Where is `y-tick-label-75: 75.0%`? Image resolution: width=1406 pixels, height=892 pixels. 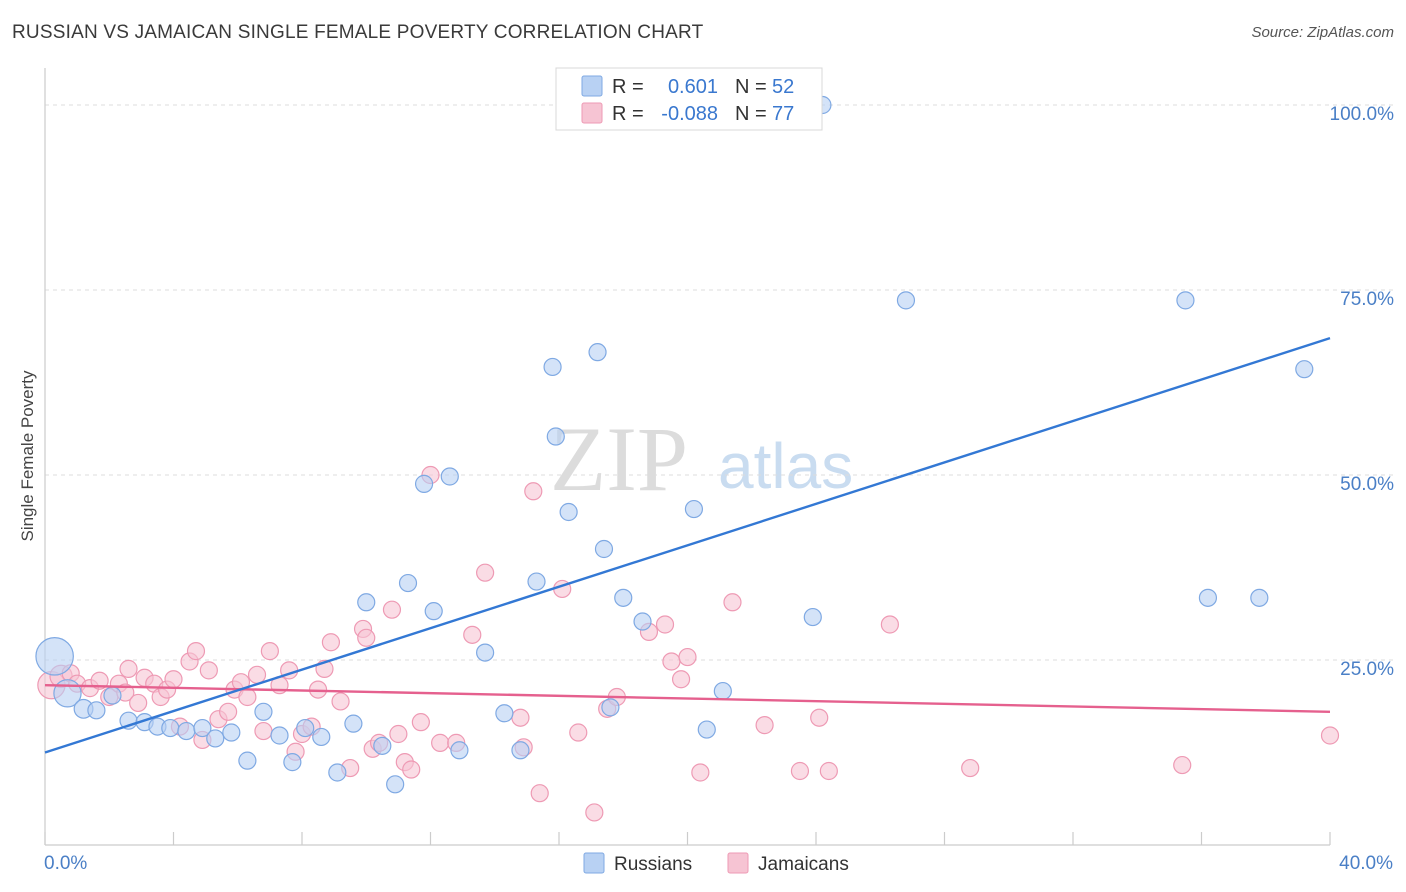 y-tick-label-75: 75.0% is located at coordinates (1367, 299).